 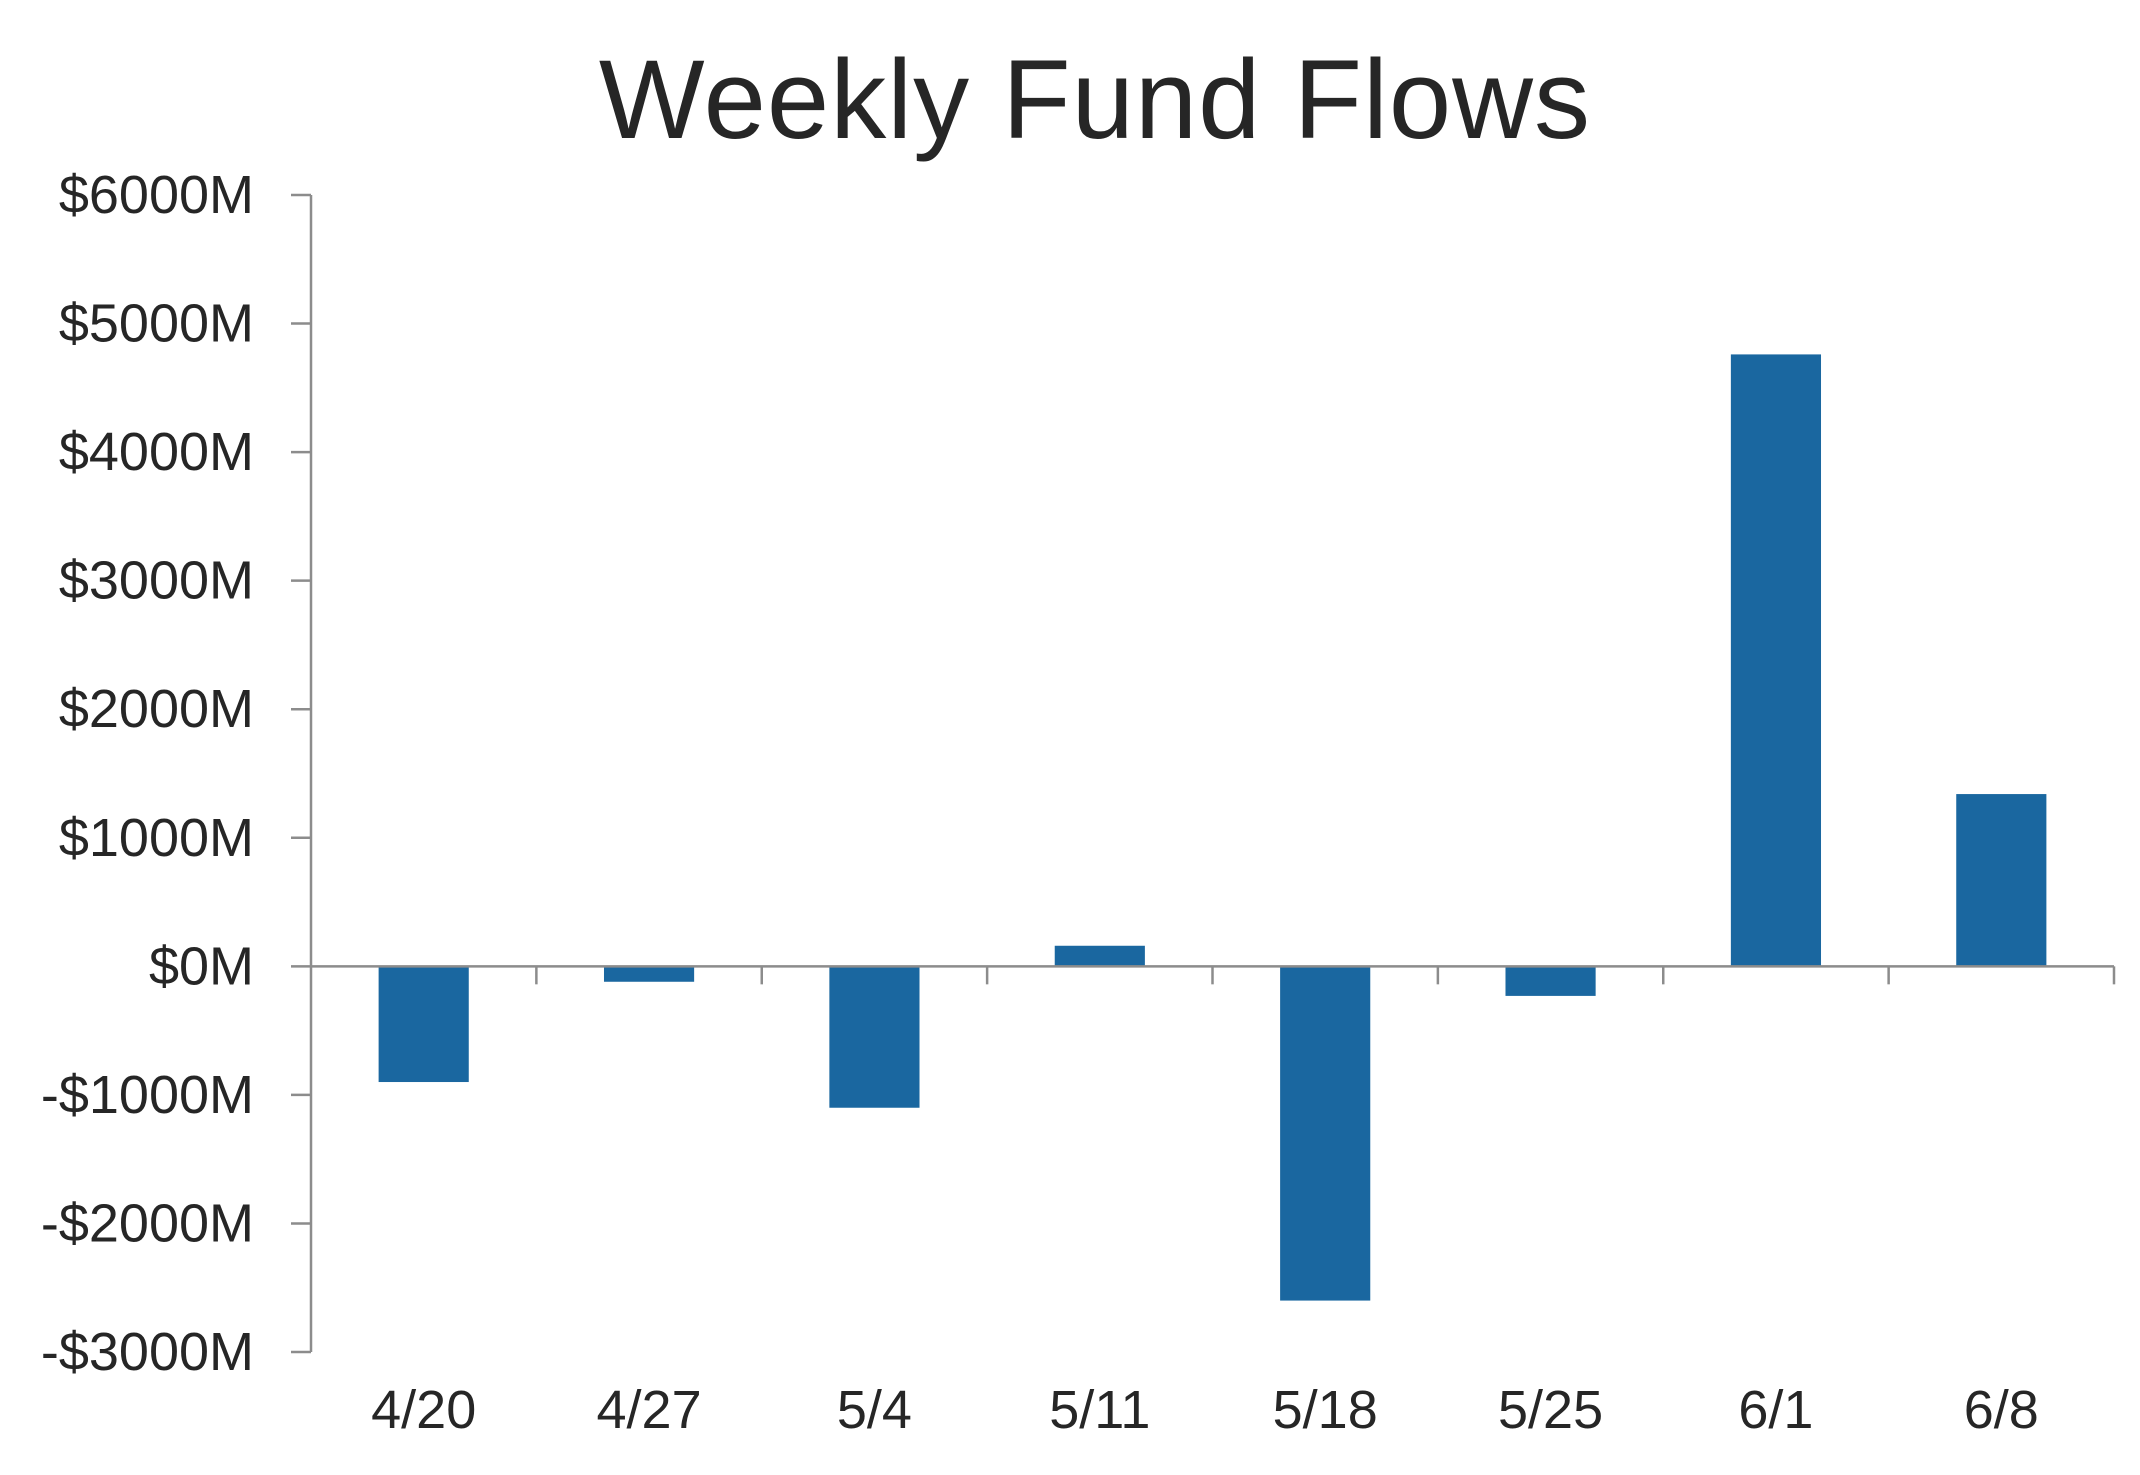 What do you see at coordinates (1325, 1410) in the screenshot?
I see `x-tick-label: 5/18` at bounding box center [1325, 1410].